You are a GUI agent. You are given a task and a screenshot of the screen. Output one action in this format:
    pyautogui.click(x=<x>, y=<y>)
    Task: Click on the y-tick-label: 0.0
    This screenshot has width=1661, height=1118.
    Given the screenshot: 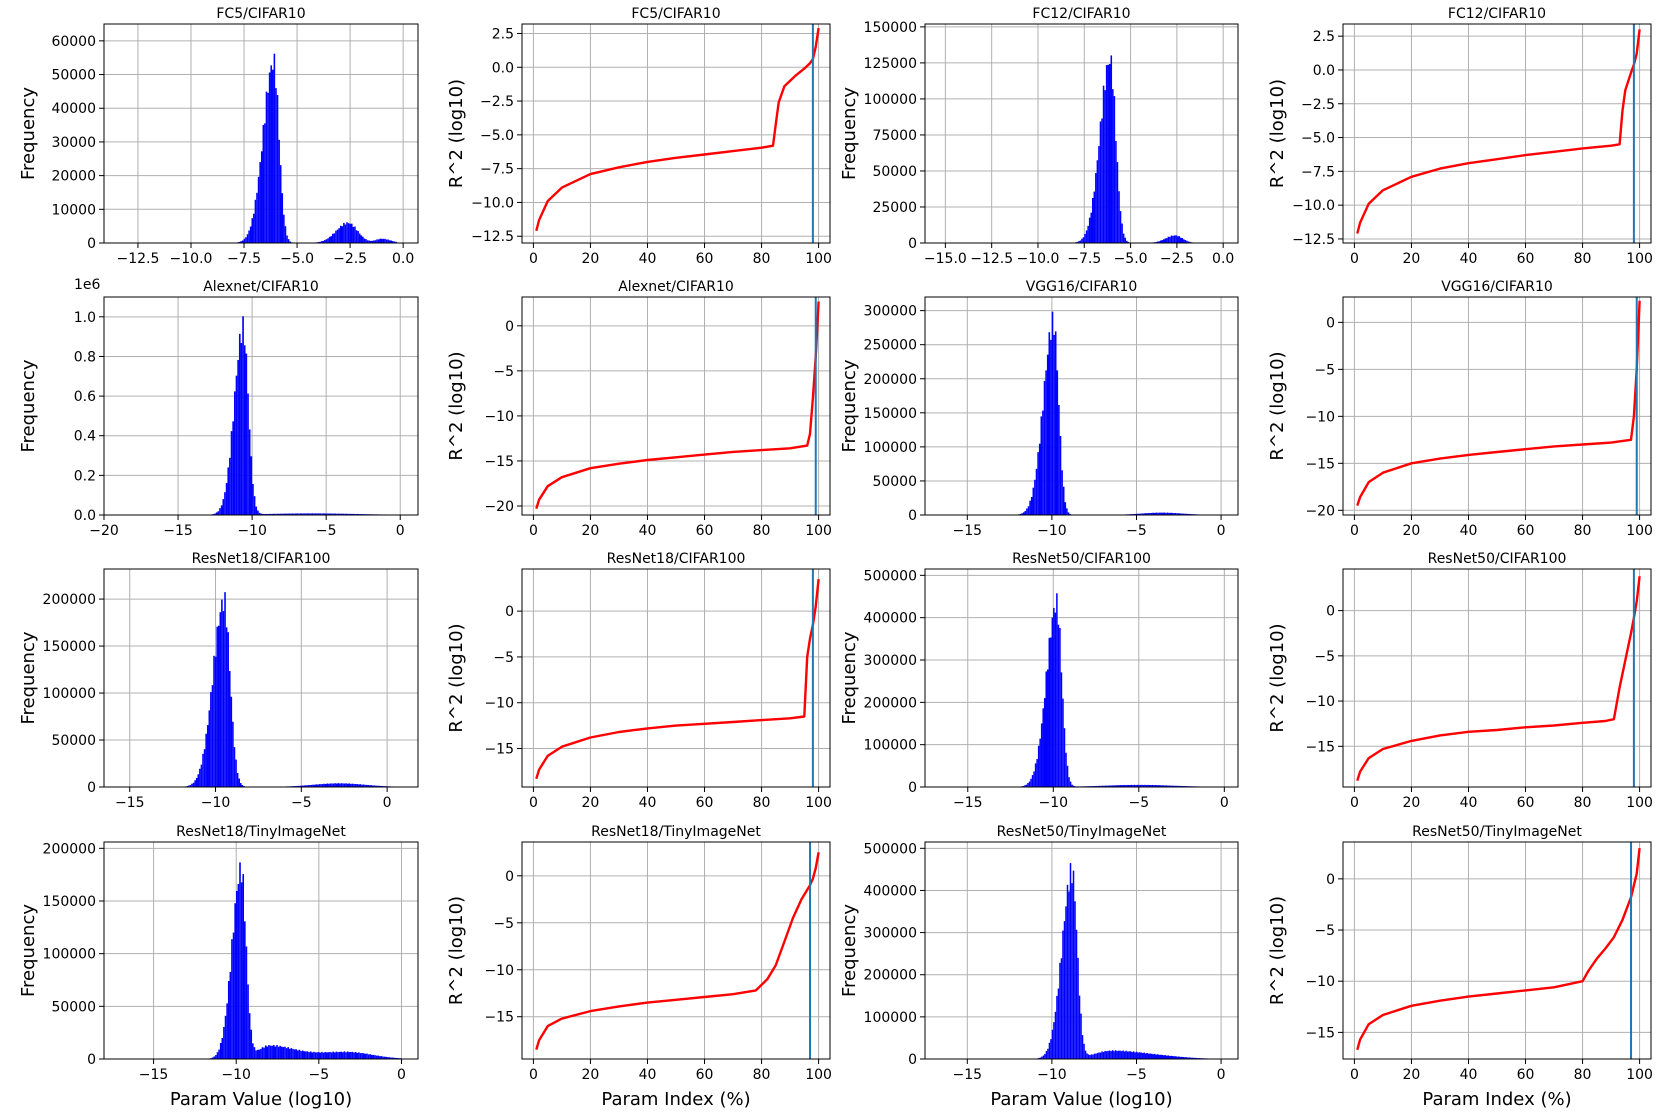 What is the action you would take?
    pyautogui.click(x=1324, y=71)
    